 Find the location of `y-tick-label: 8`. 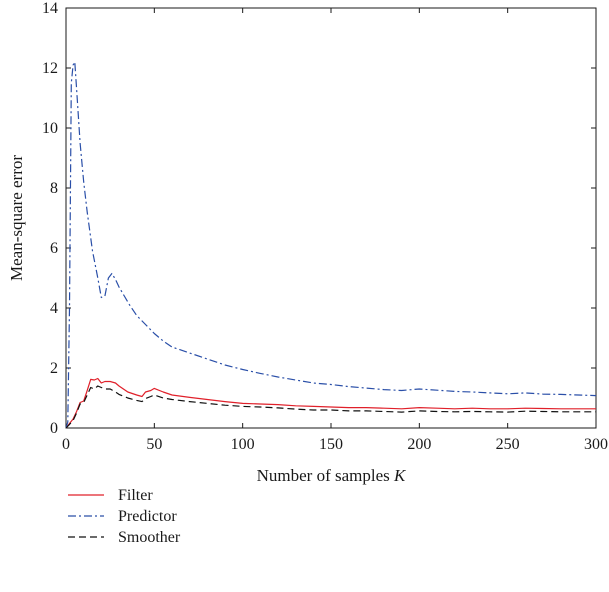

y-tick-label: 8 is located at coordinates (54, 188).